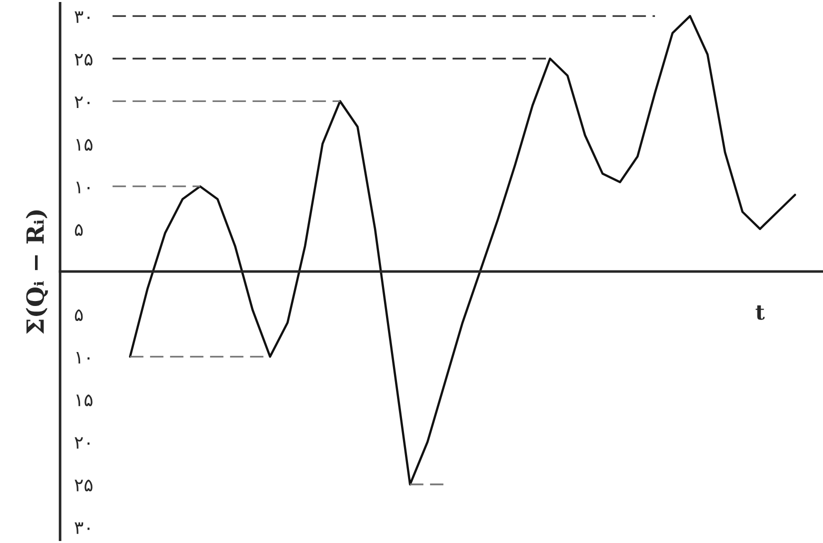 The height and width of the screenshot is (543, 823). I want to click on y-axis-title: Σ(Qᵢ − Rᵢ), so click(37, 272).